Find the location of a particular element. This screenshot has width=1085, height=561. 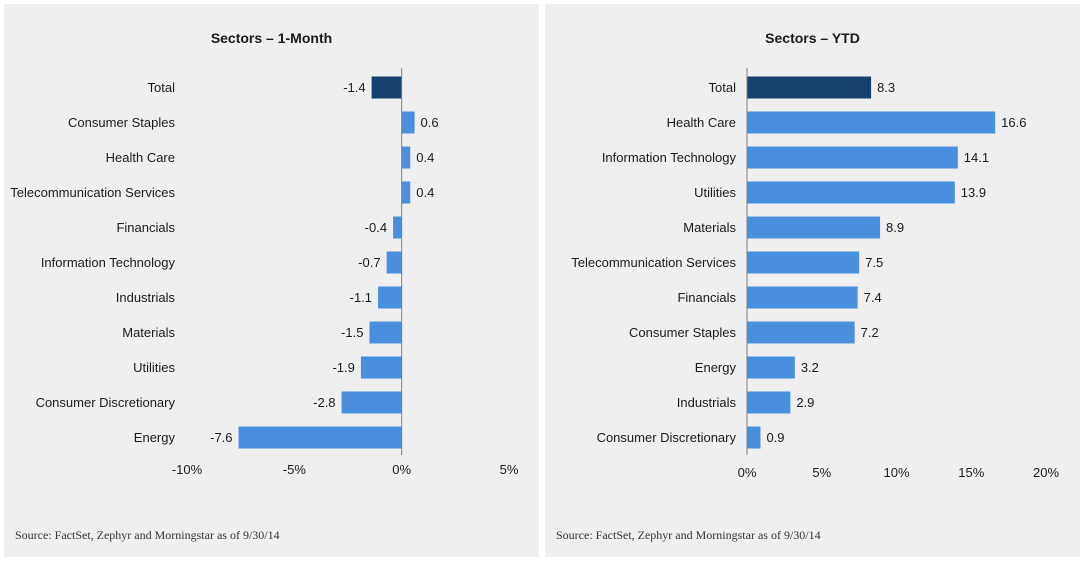

x-tick-label: -5% is located at coordinates (295, 469).